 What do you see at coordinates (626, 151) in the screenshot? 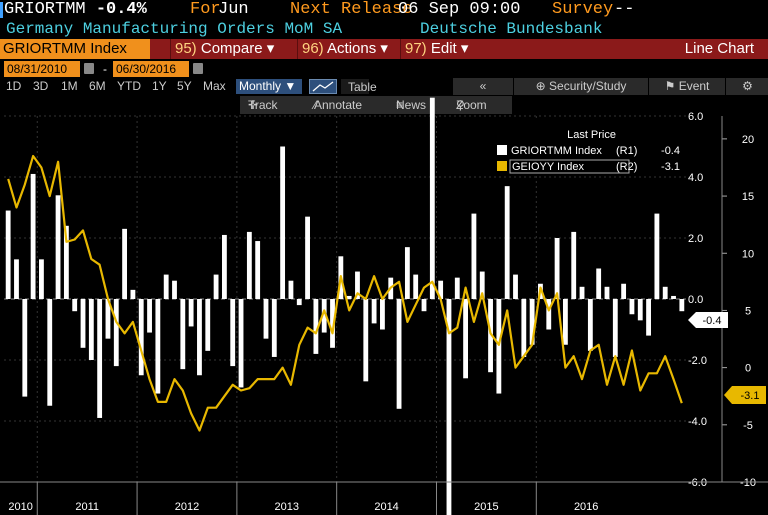
I see `legend-axis-r1: (R1)` at bounding box center [626, 151].